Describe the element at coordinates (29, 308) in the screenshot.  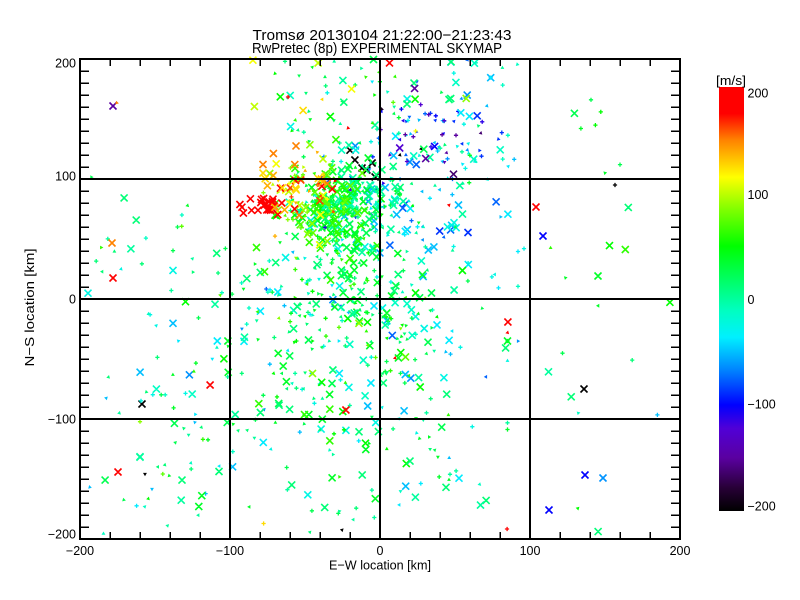
I see `svg-text: N−S location [km]` at that location.